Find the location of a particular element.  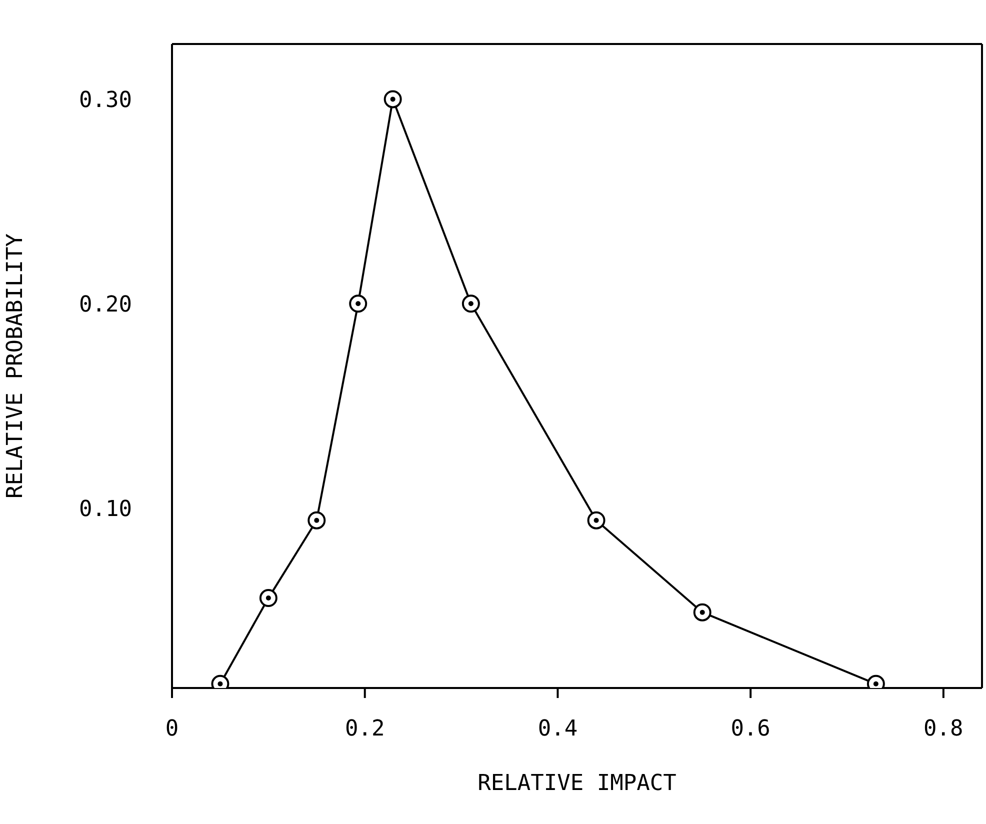

y-tick-label: 0.10 is located at coordinates (105, 509).